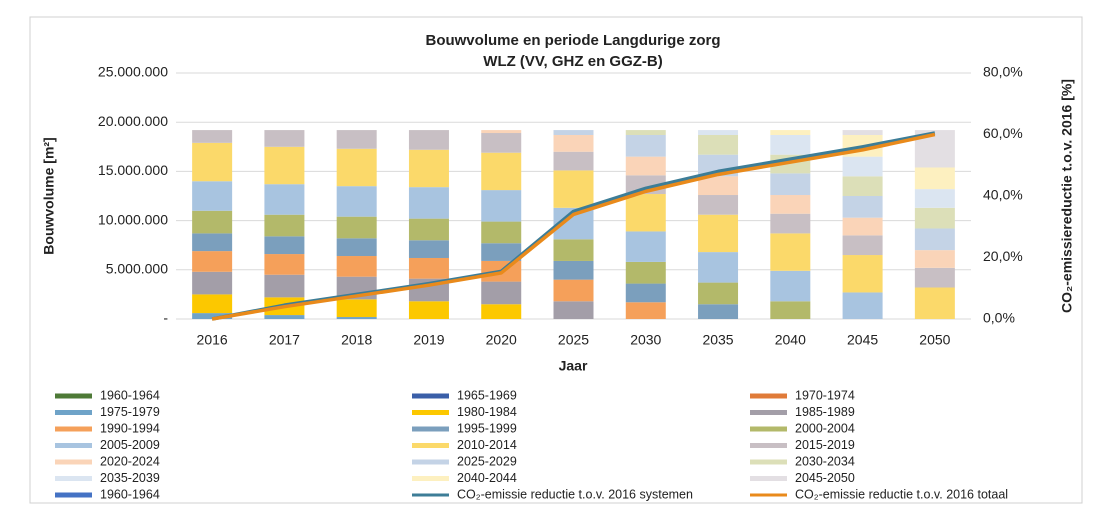  I want to click on x-tick-label: 2016, so click(212, 340).